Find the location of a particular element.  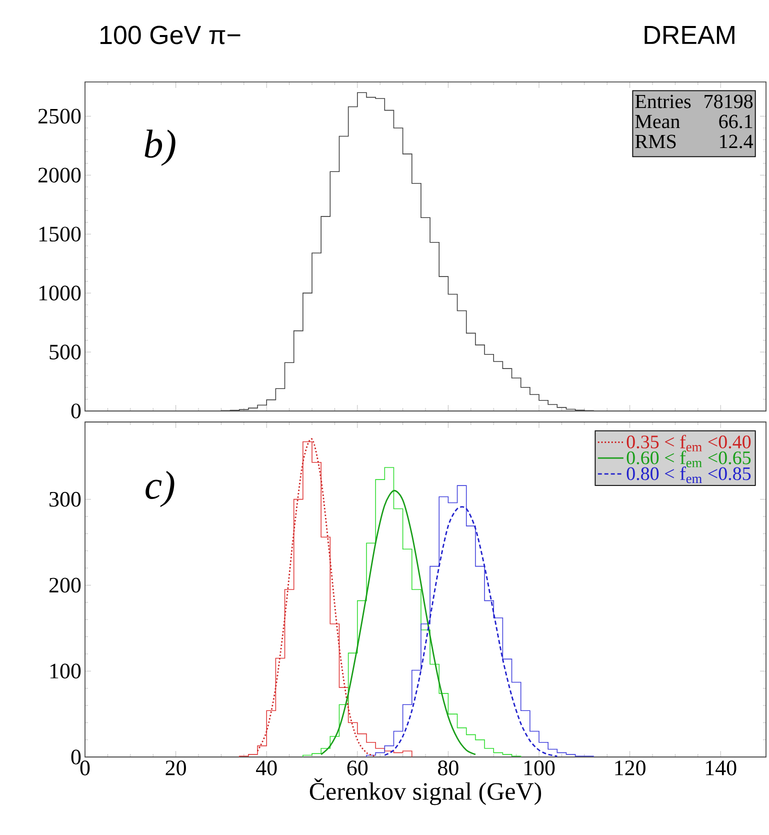

x-tick-label: 60 is located at coordinates (357, 768).